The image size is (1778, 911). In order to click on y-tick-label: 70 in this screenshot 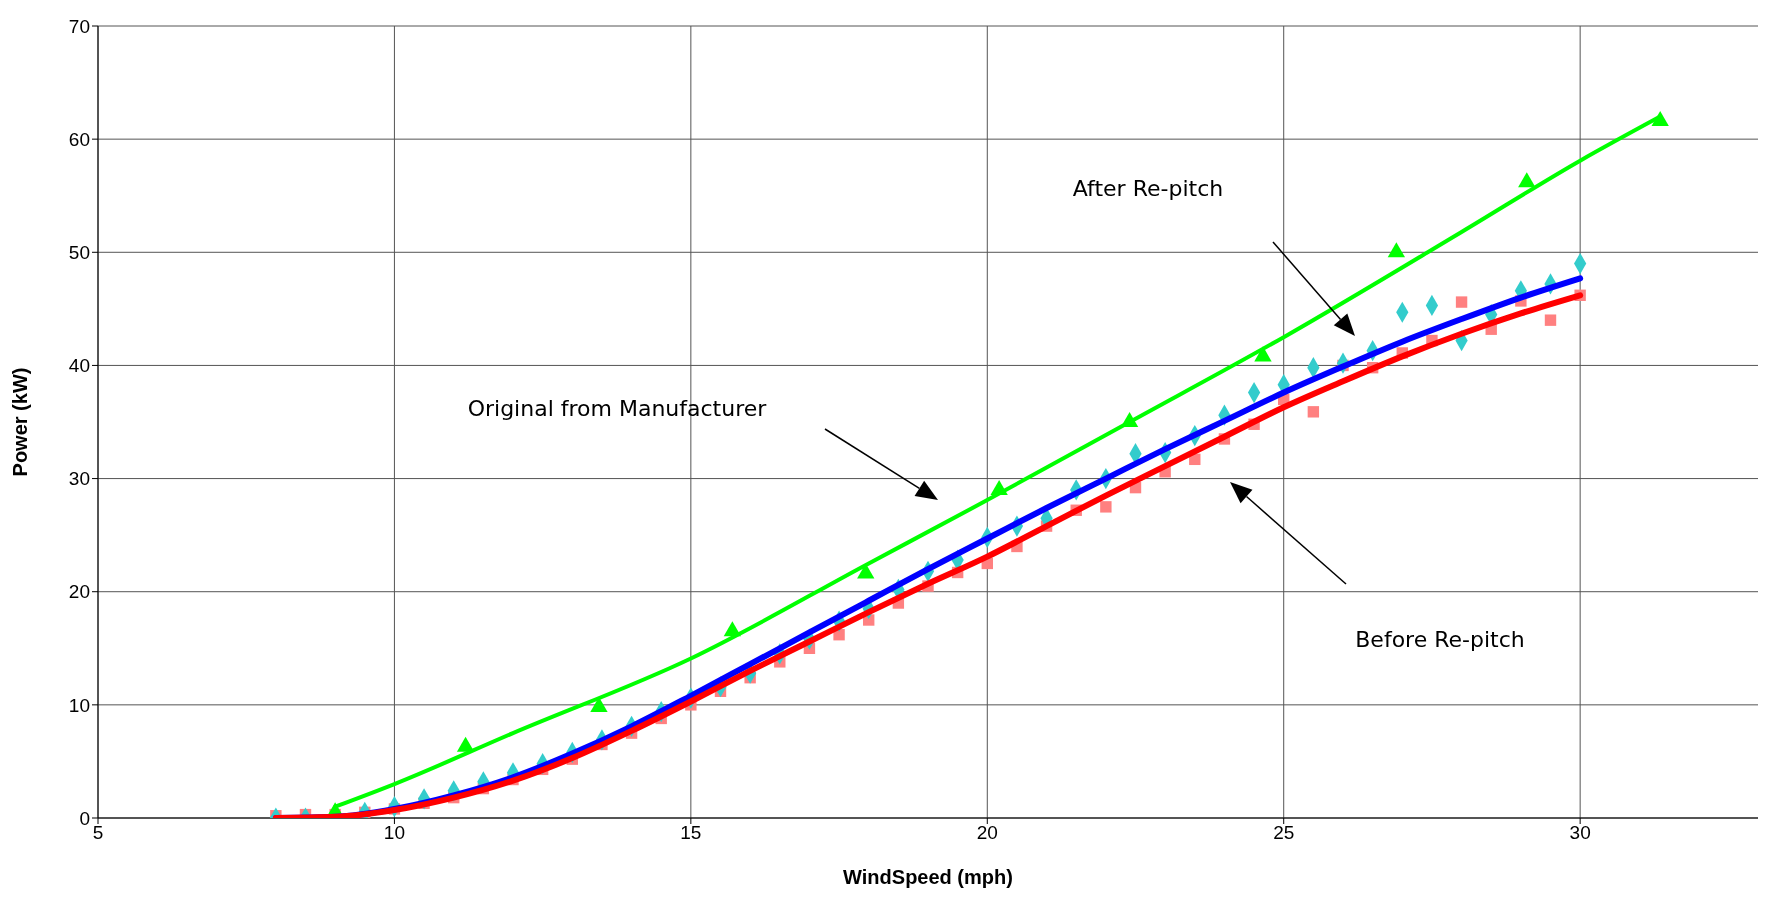, I will do `click(79, 26)`.